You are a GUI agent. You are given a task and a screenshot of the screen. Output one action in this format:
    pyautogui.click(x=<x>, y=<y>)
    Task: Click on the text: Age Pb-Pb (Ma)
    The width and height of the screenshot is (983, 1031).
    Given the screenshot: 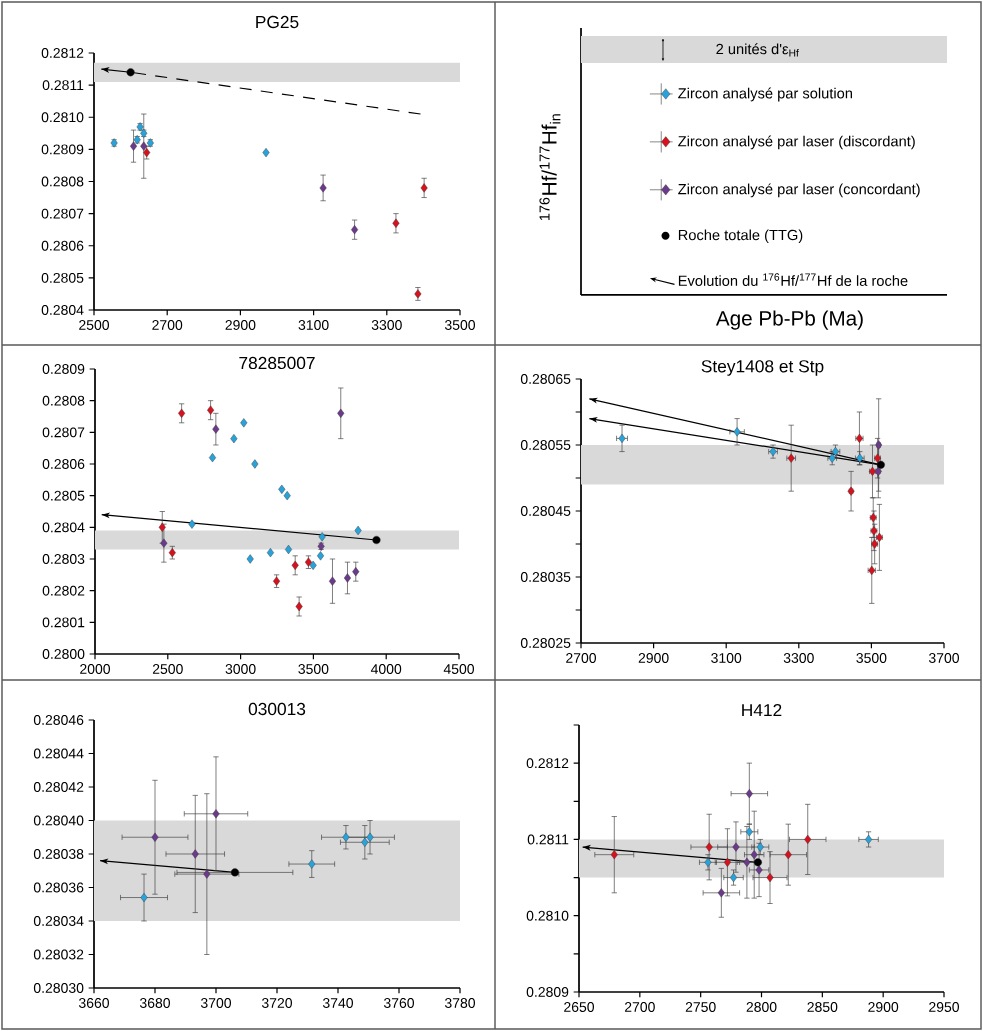 What is the action you would take?
    pyautogui.click(x=789, y=320)
    